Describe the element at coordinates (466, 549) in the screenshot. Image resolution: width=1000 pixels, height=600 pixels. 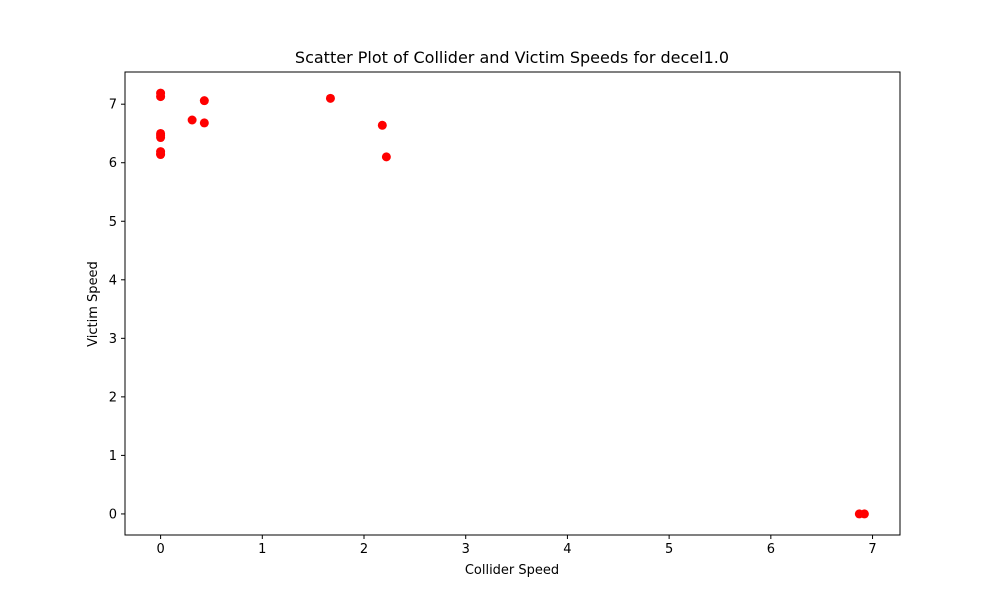
I see `x-tick-label: 3` at that location.